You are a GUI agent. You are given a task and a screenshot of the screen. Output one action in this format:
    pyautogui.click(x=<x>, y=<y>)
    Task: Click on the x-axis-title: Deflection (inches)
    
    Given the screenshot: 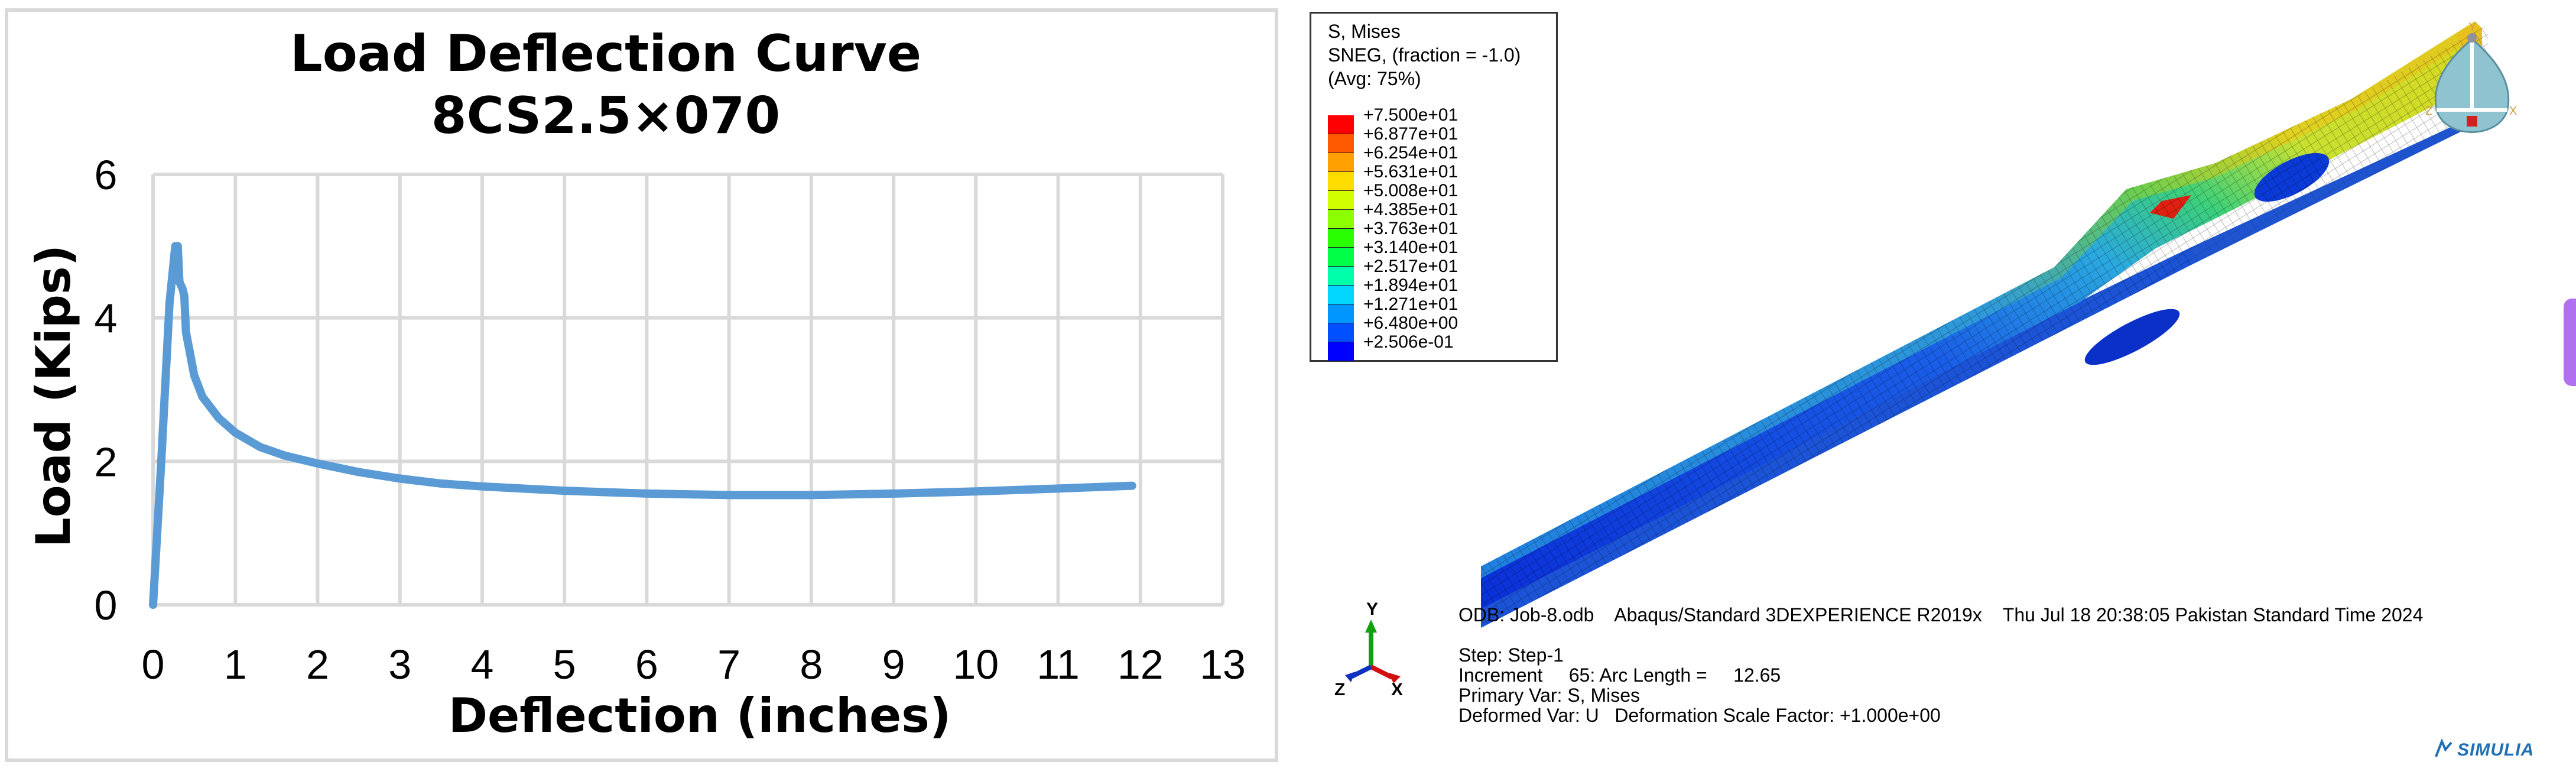 What is the action you would take?
    pyautogui.click(x=700, y=715)
    